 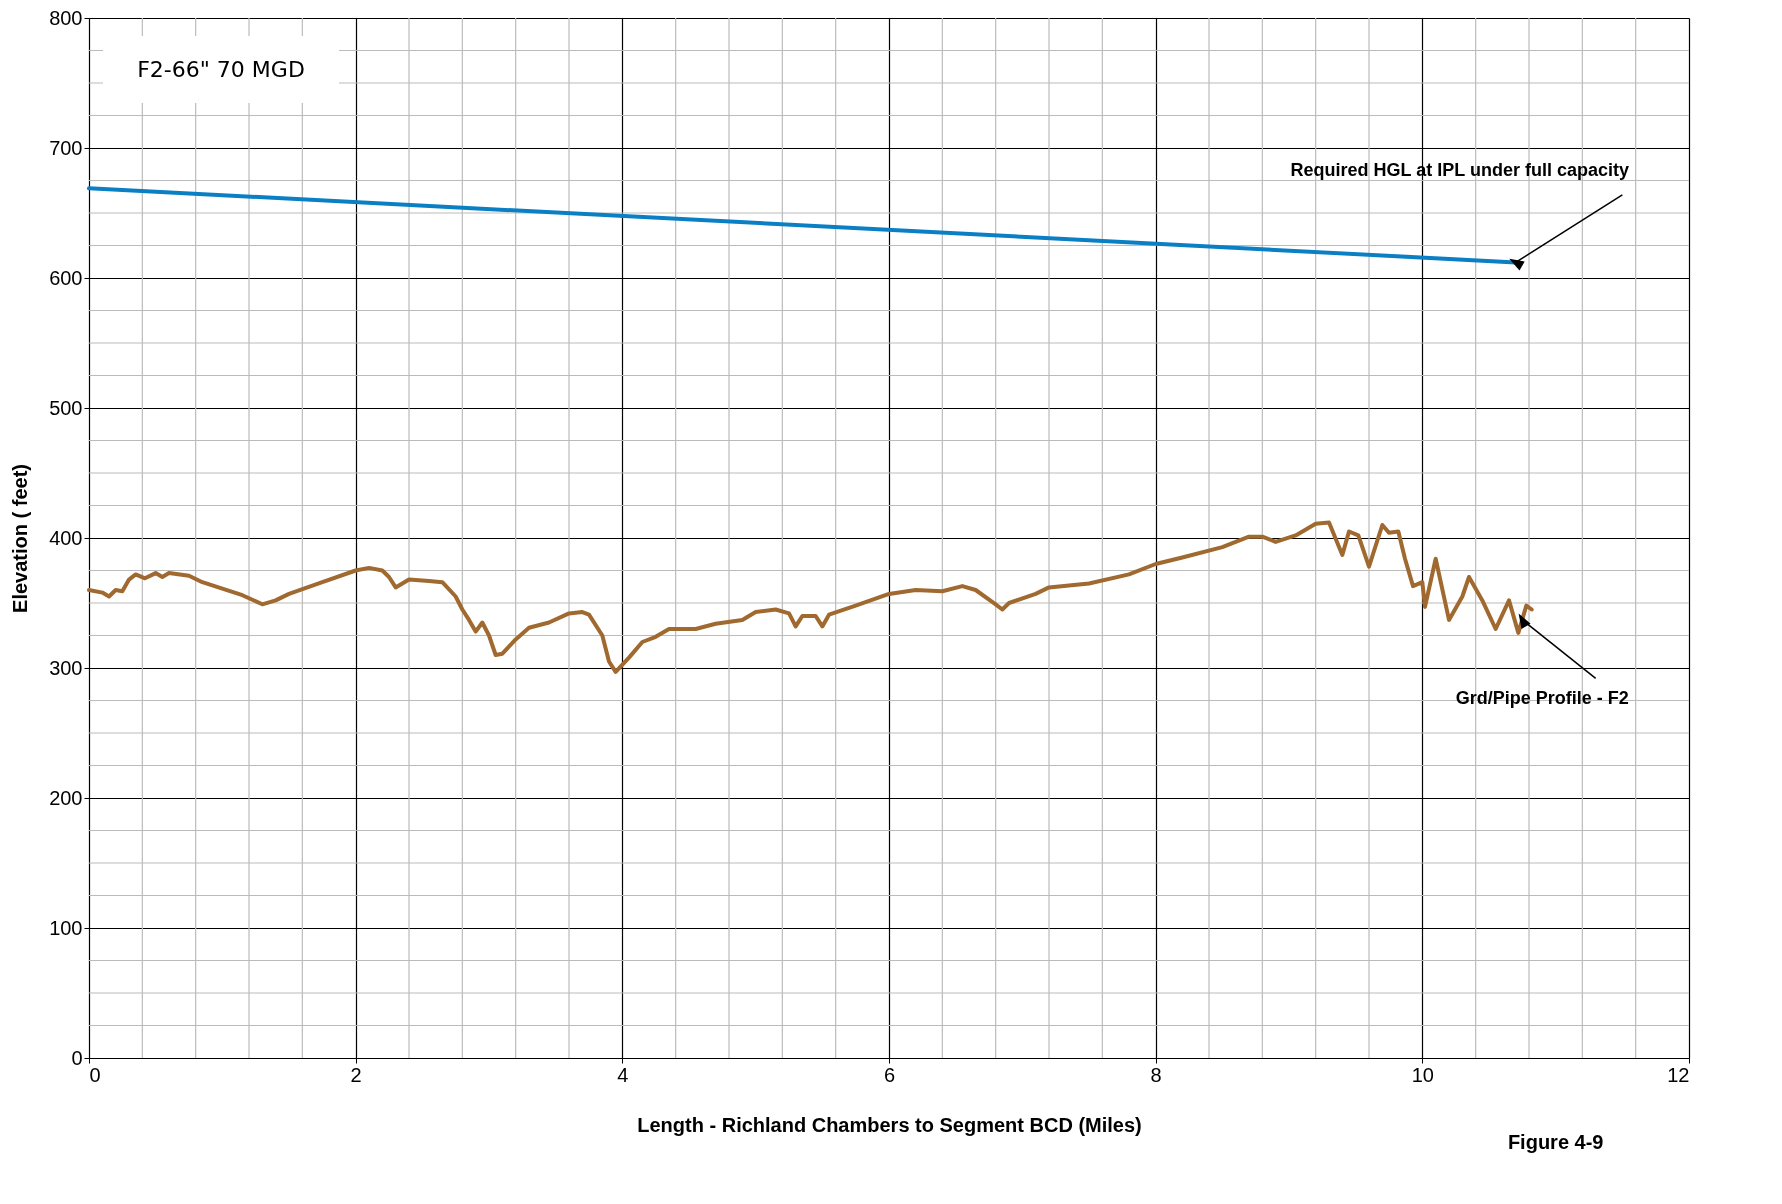 I want to click on x-tick-label: 0, so click(x=95, y=1074).